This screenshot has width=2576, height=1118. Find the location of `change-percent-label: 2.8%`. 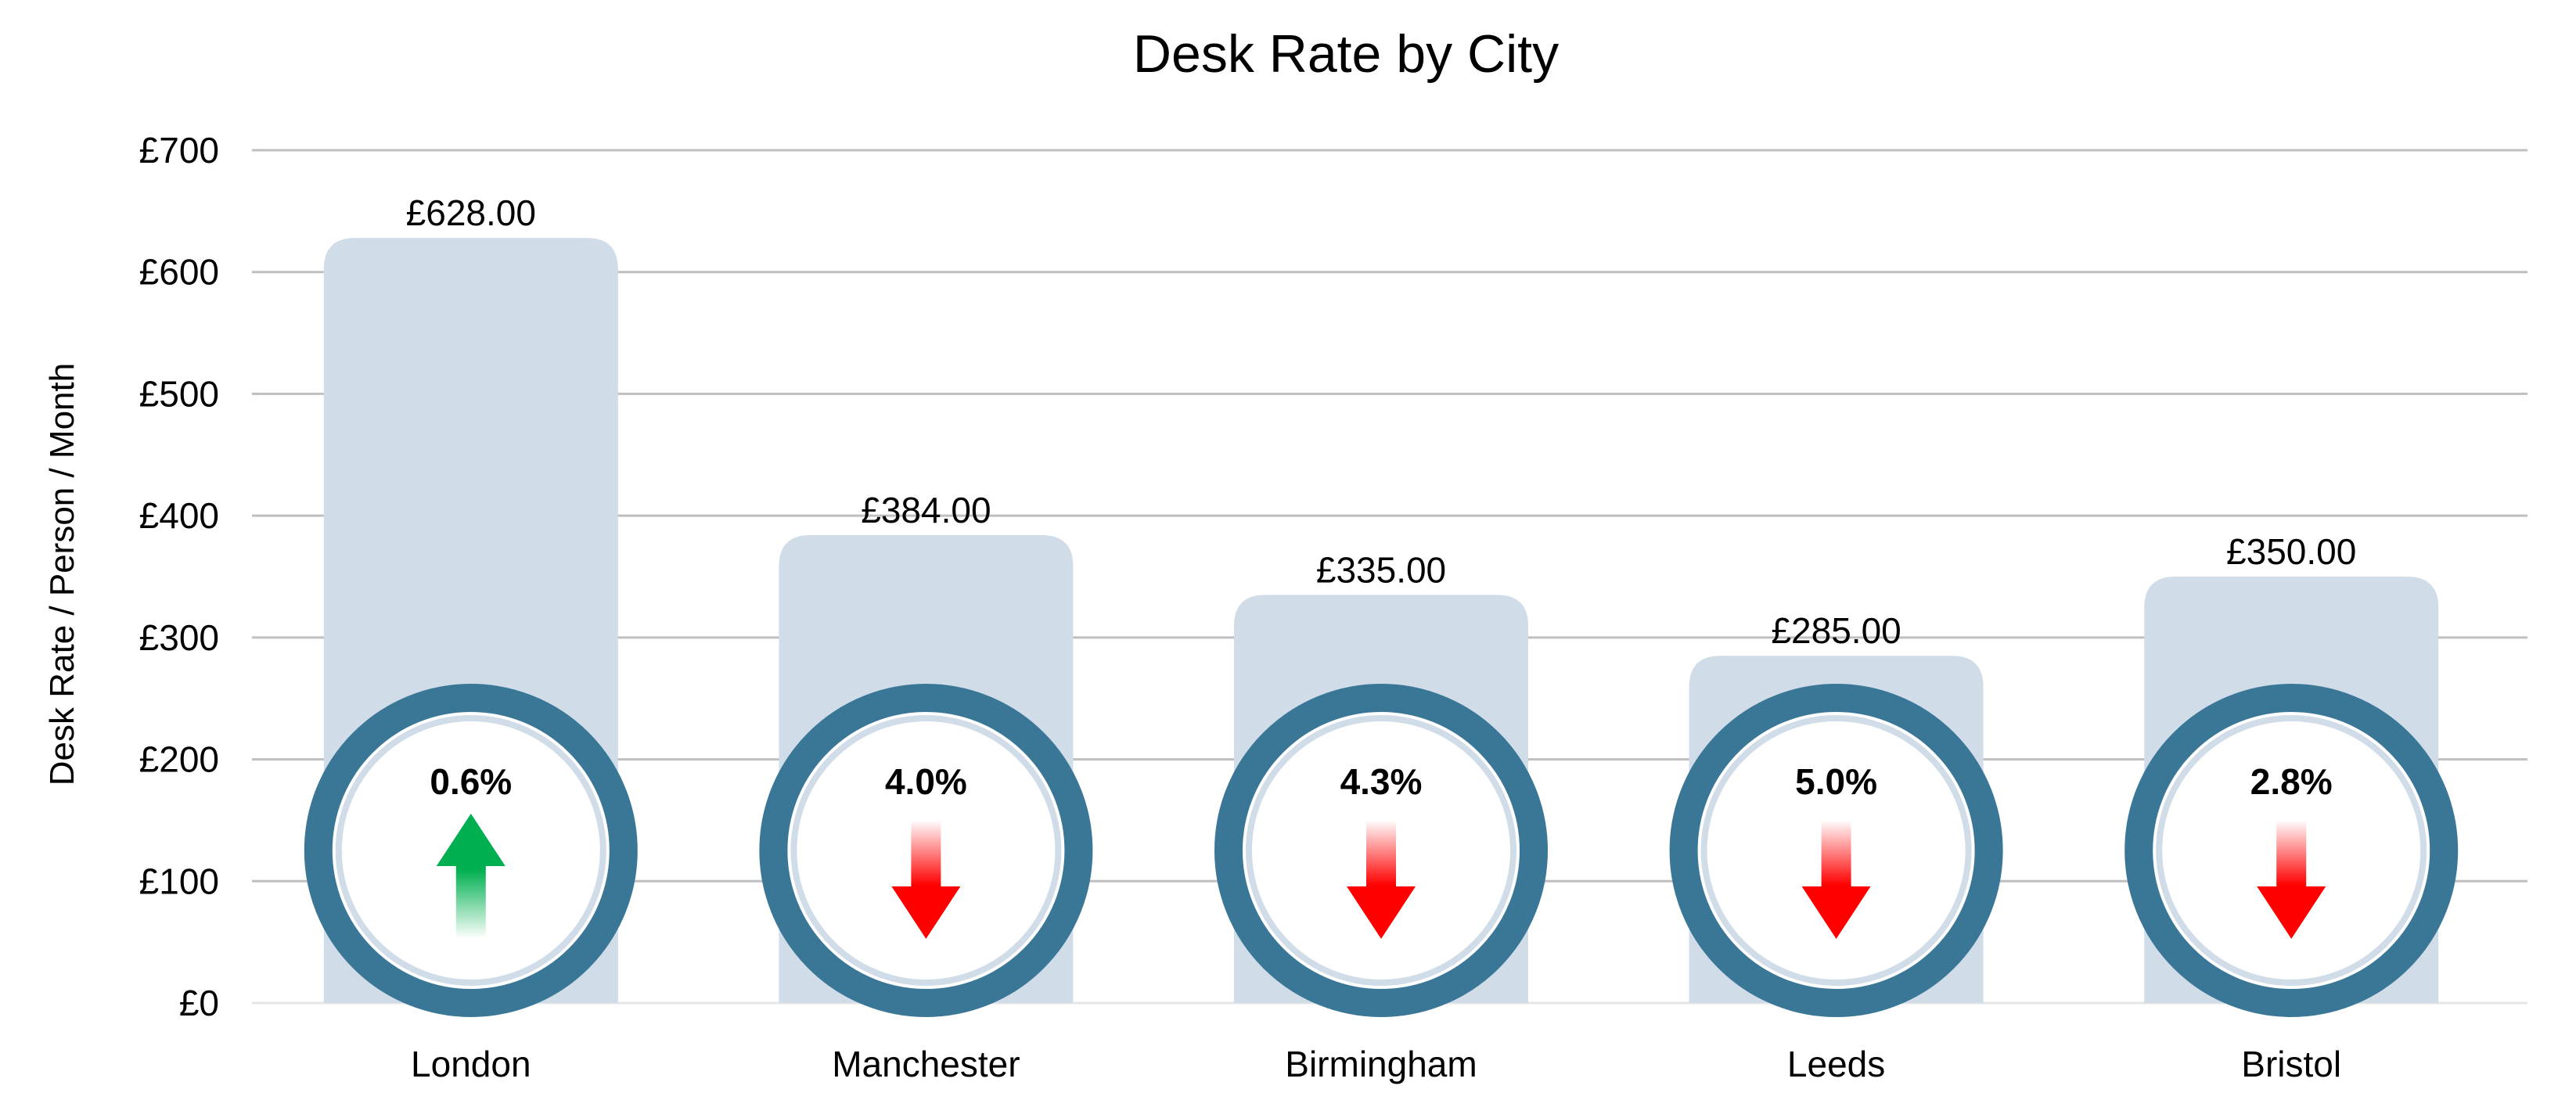

change-percent-label: 2.8% is located at coordinates (2291, 782).